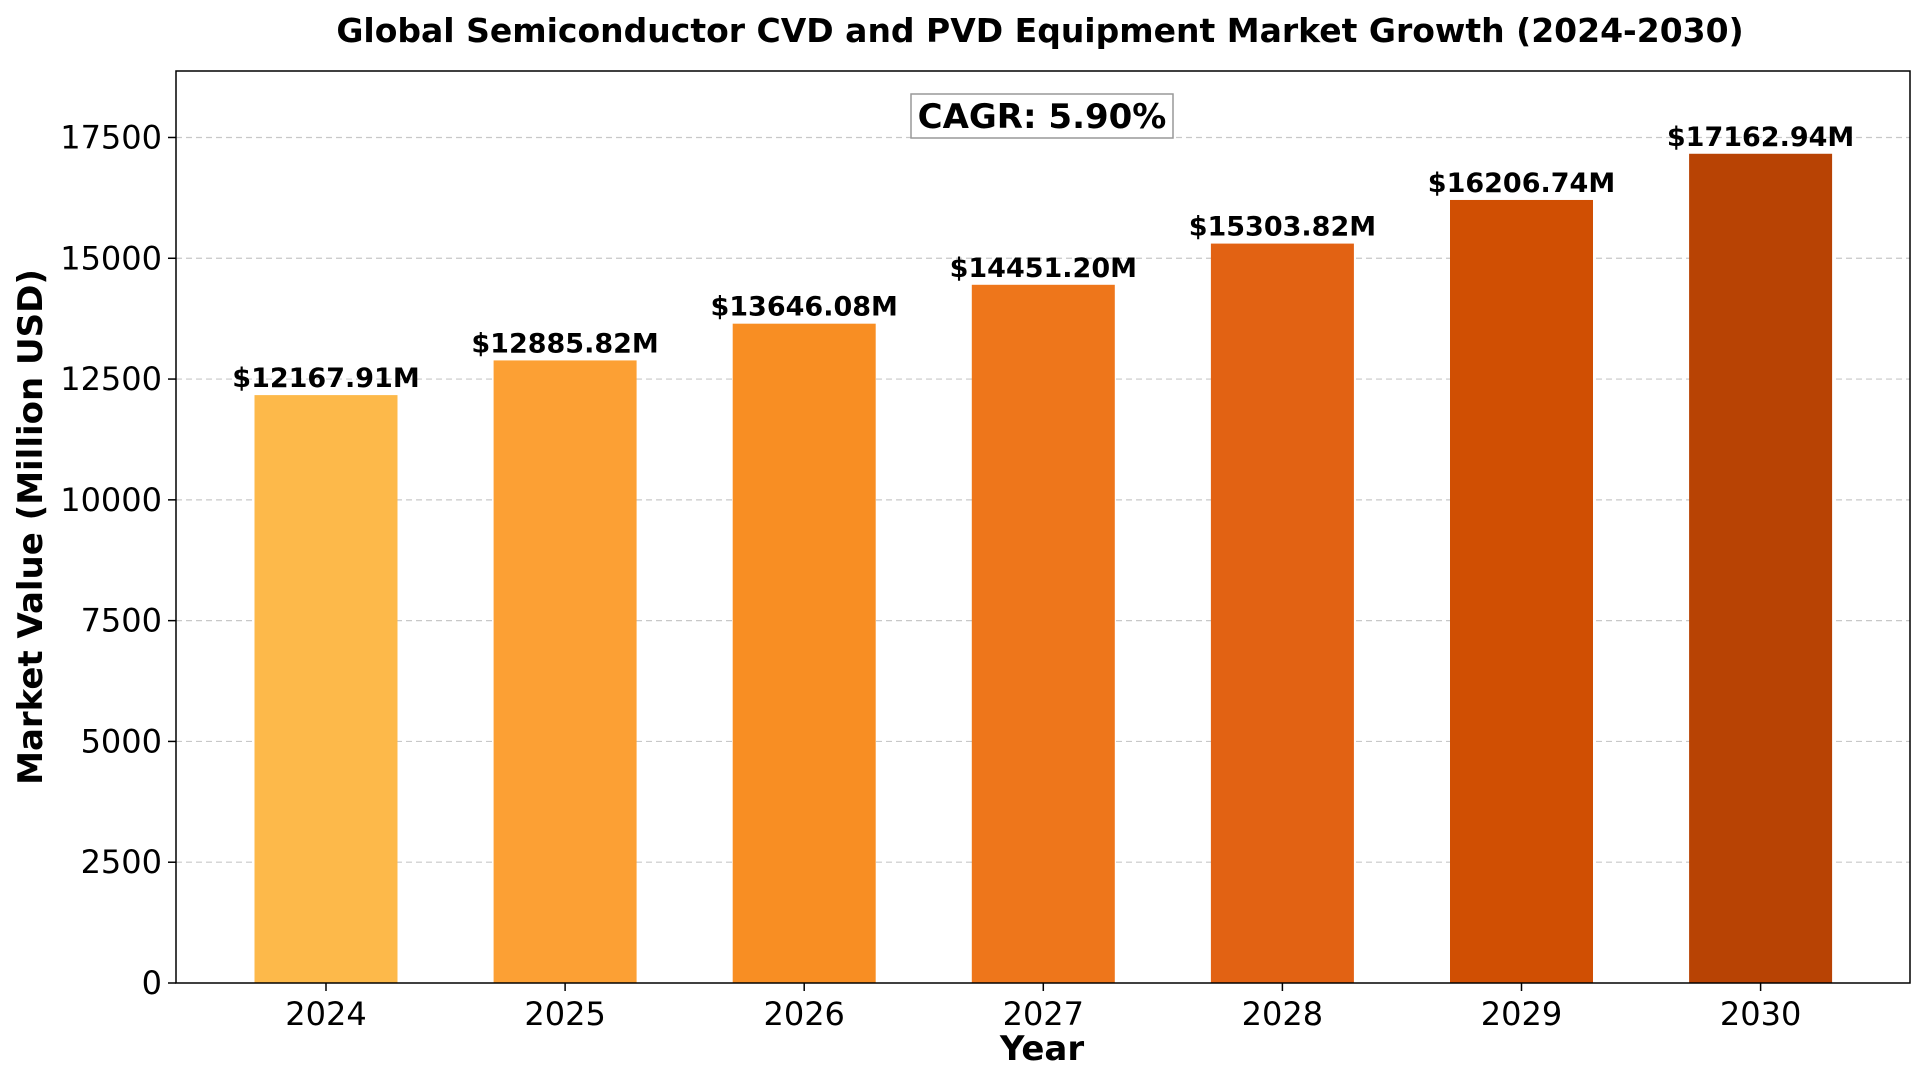 The height and width of the screenshot is (1080, 1920). I want to click on bar-value-label: $16206.74M, so click(1521, 183).